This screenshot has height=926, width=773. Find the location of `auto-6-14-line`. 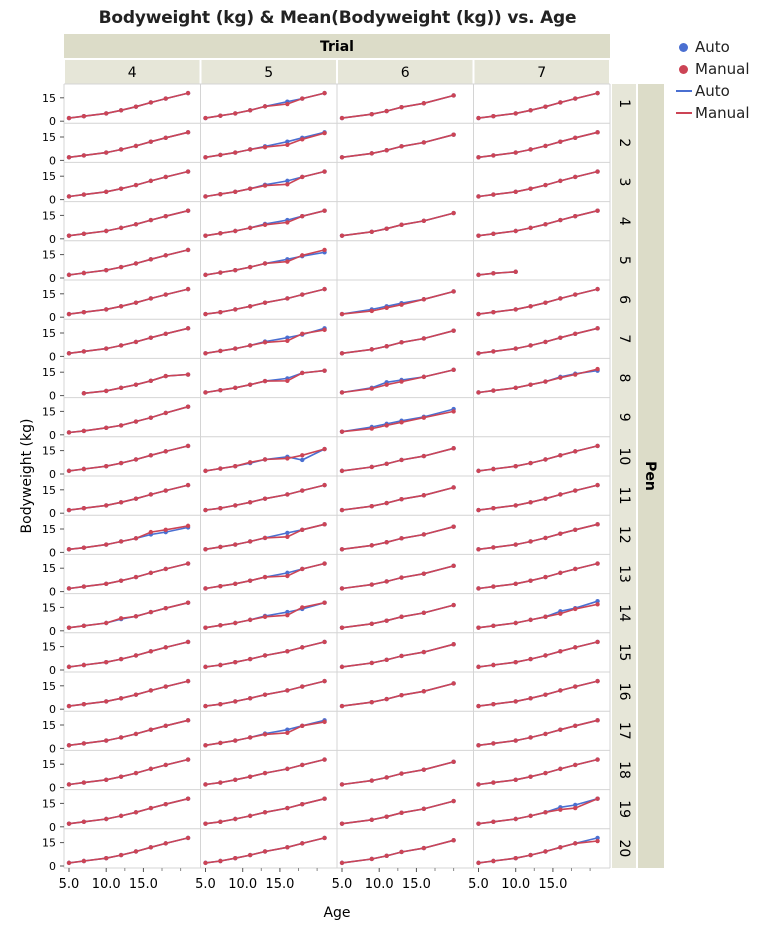

auto-6-14-line is located at coordinates (397, 616).